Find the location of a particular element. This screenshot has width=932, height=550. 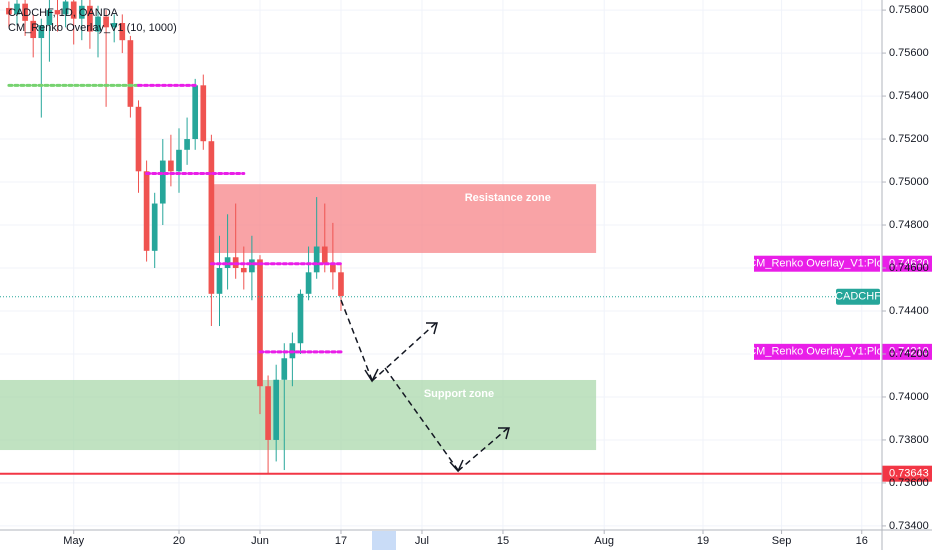

chart-title: CADCHF, 1D, OANDA is located at coordinates (63, 13).